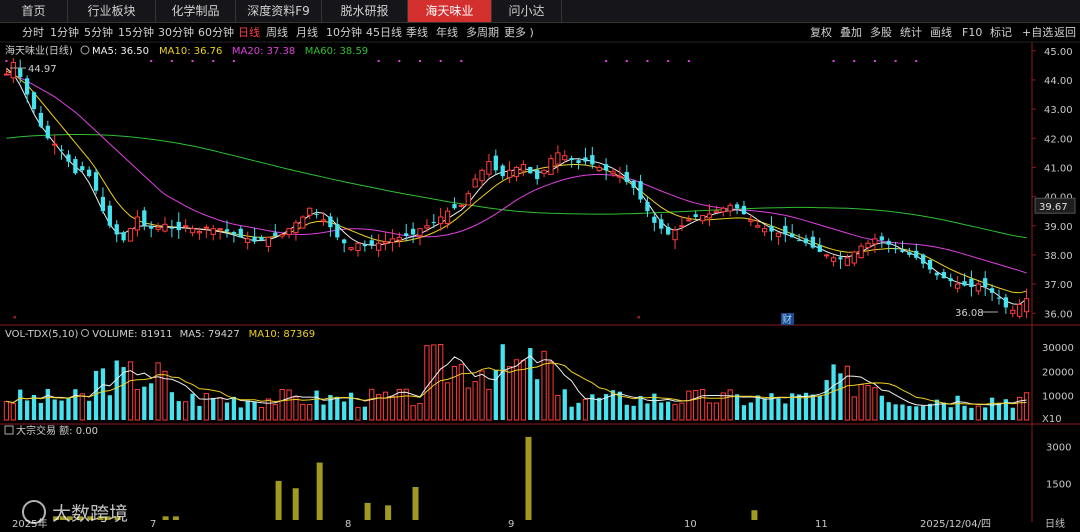 The height and width of the screenshot is (532, 1080). I want to click on ma-legend-0: MA5: 36.50, so click(120, 51).